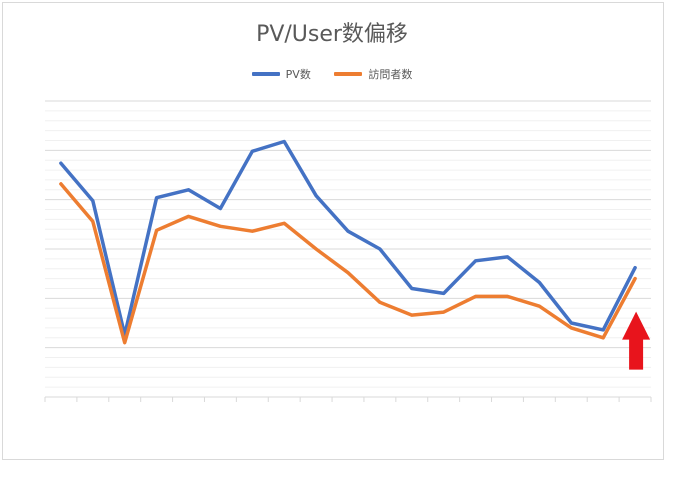 The image size is (692, 492). I want to click on legend-item-visitors: 訪問者数, so click(373, 74).